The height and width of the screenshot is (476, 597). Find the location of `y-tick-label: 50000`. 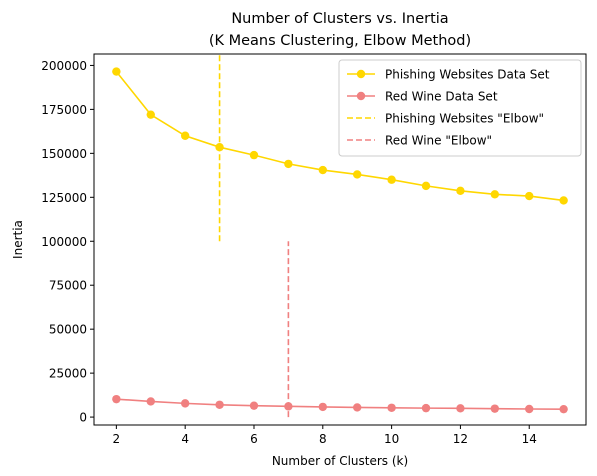

y-tick-label: 50000 is located at coordinates (68, 330).